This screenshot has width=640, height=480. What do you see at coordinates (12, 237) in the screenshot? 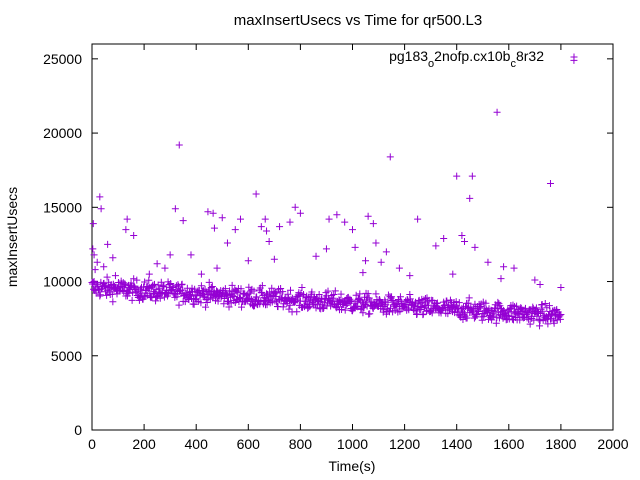
I see `y-axis-label: maxInsertUsecs` at bounding box center [12, 237].